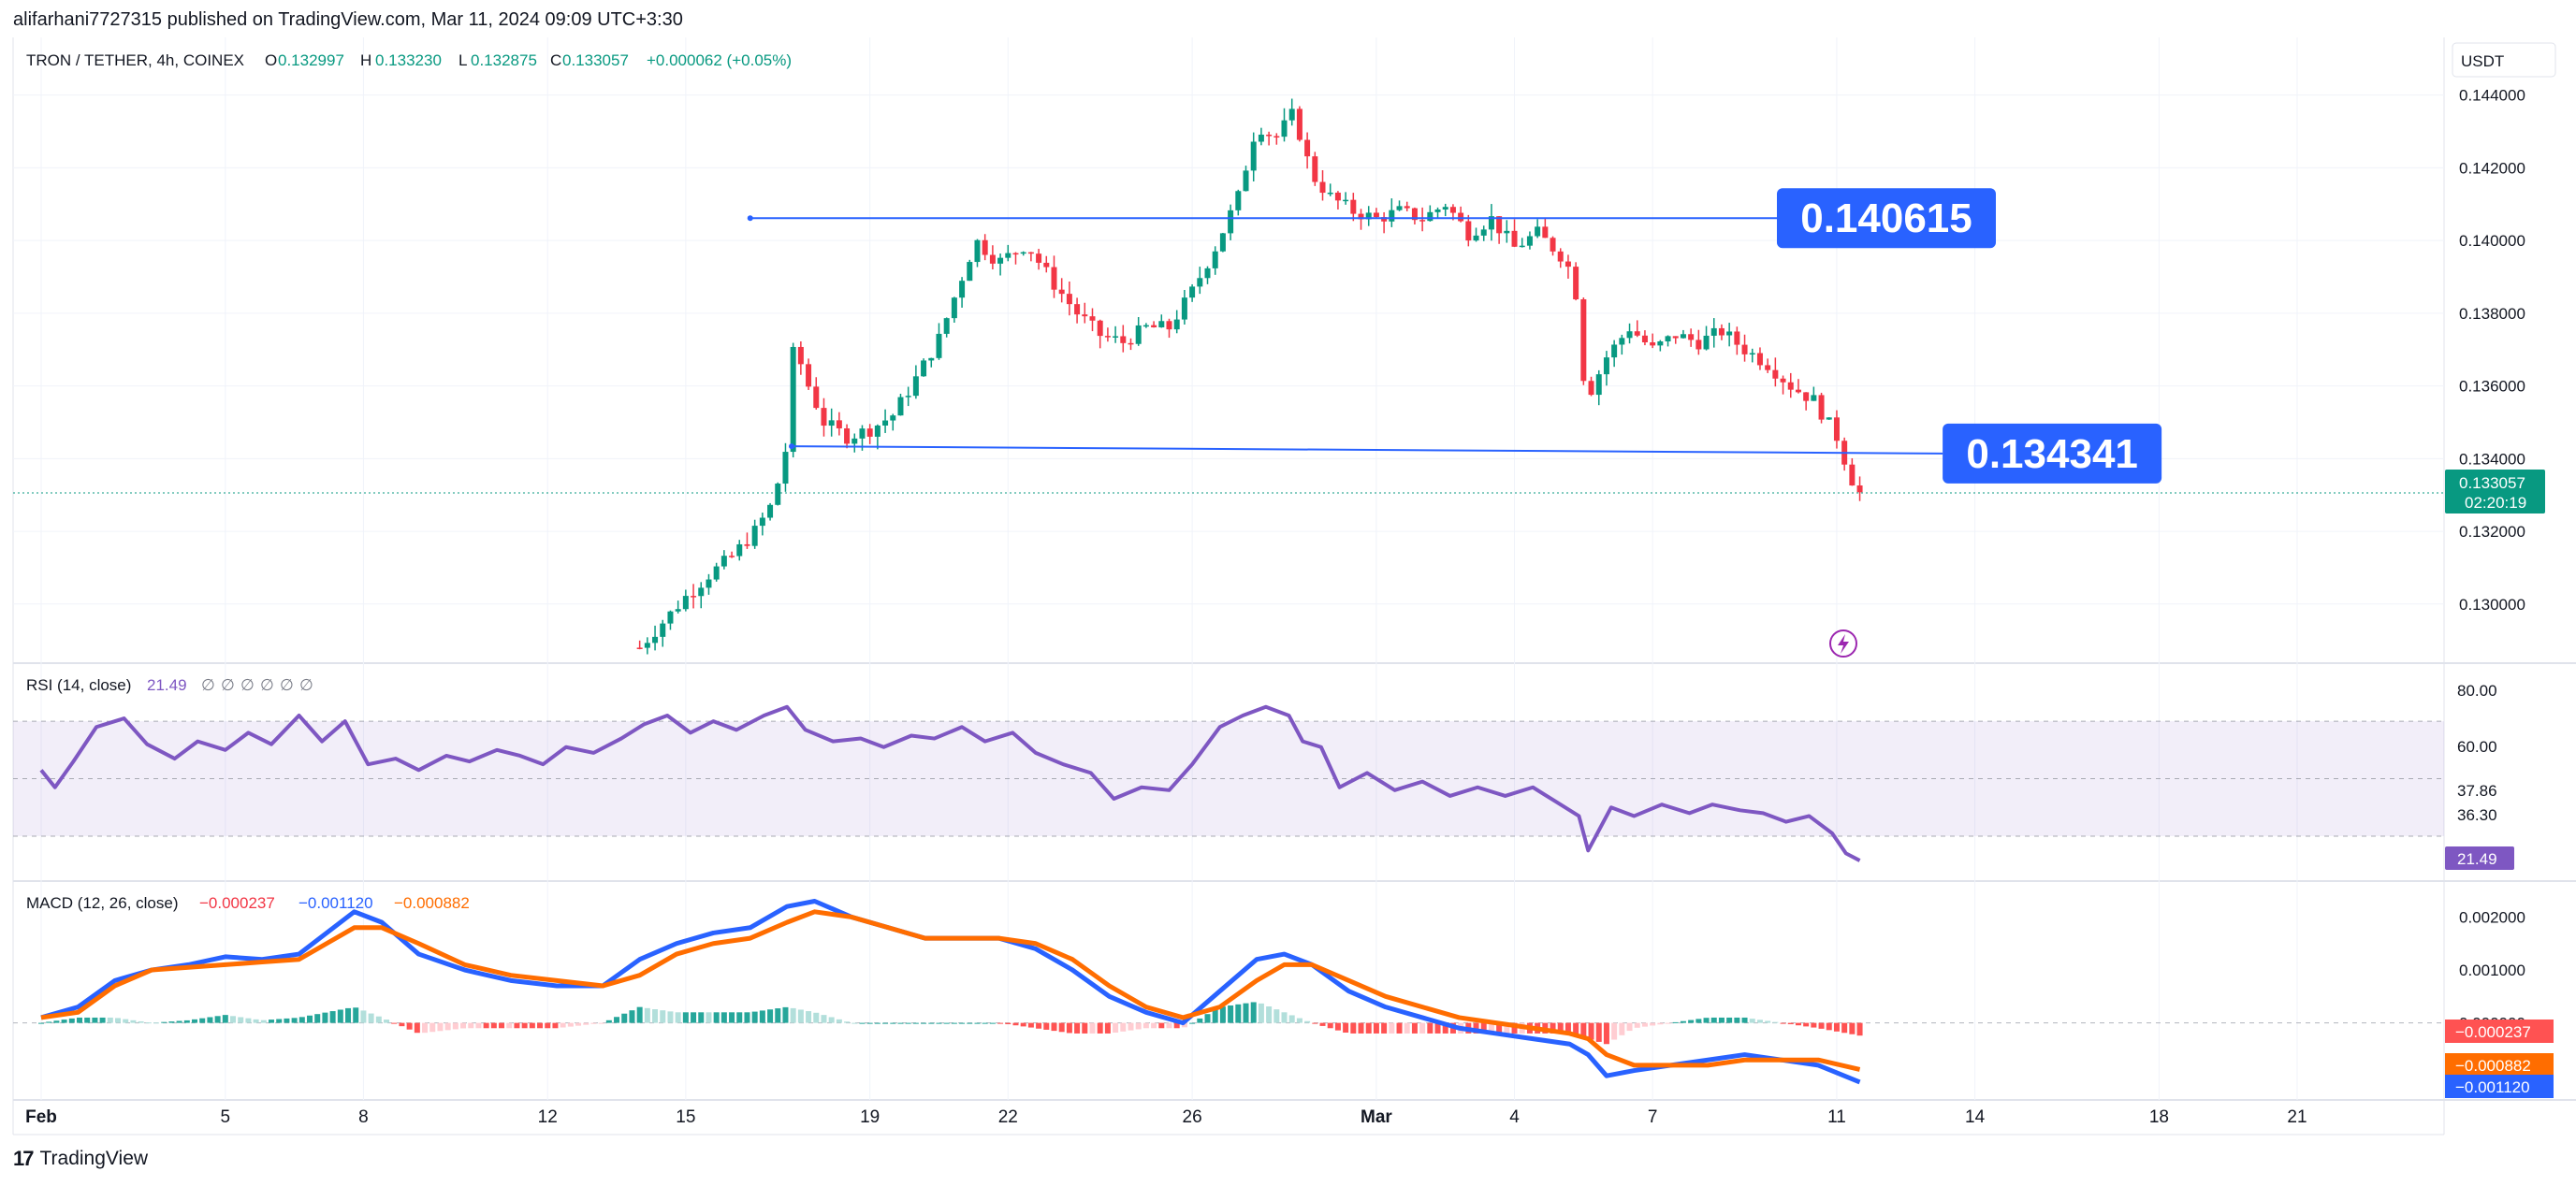 This screenshot has width=2576, height=1186. Describe the element at coordinates (462, 60) in the screenshot. I see `ohlc-low-label: L` at that location.